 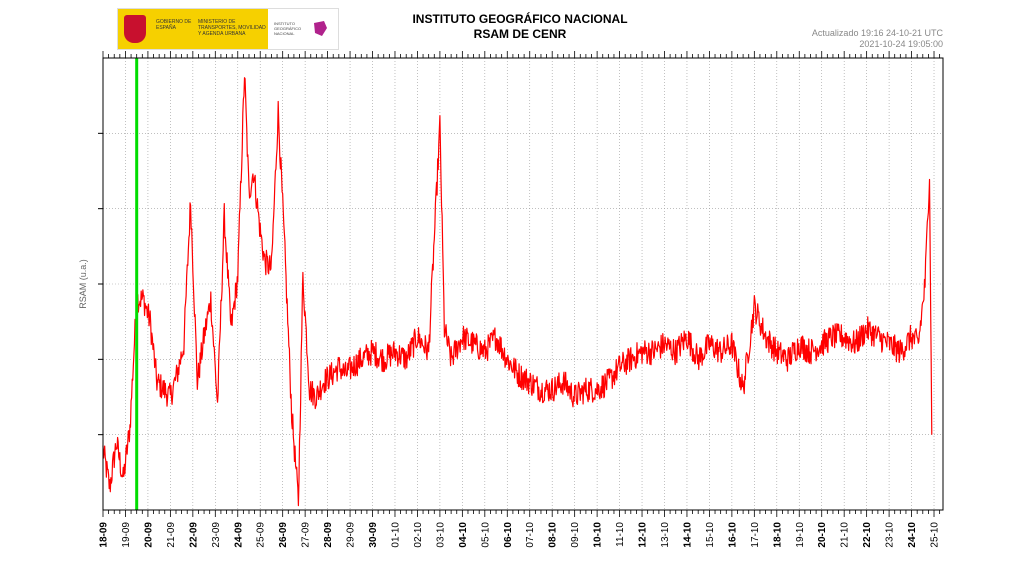 What do you see at coordinates (877, 33) in the screenshot?
I see `updated-label: Actualizado 19:16 24-10-21 UTC` at bounding box center [877, 33].